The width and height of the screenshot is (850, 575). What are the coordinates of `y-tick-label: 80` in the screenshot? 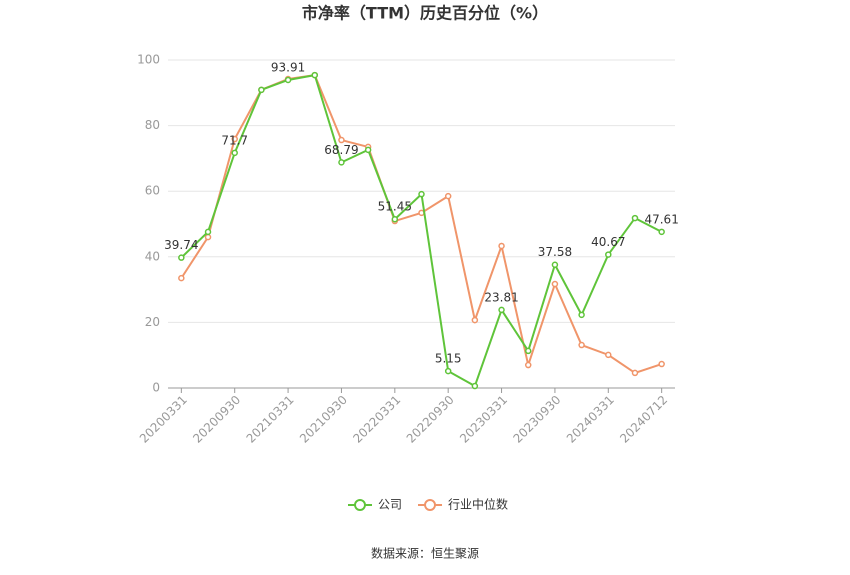 It's located at (152, 125).